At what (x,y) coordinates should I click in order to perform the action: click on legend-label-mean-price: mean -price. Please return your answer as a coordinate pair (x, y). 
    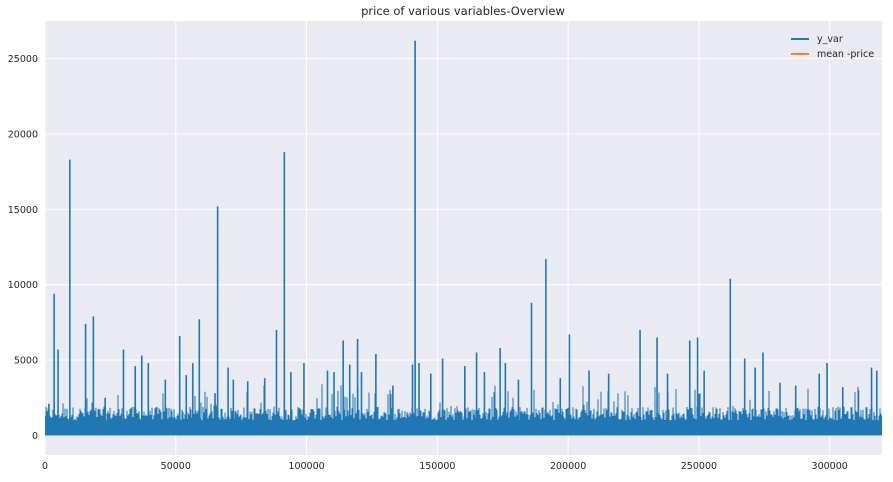
    Looking at the image, I should click on (845, 54).